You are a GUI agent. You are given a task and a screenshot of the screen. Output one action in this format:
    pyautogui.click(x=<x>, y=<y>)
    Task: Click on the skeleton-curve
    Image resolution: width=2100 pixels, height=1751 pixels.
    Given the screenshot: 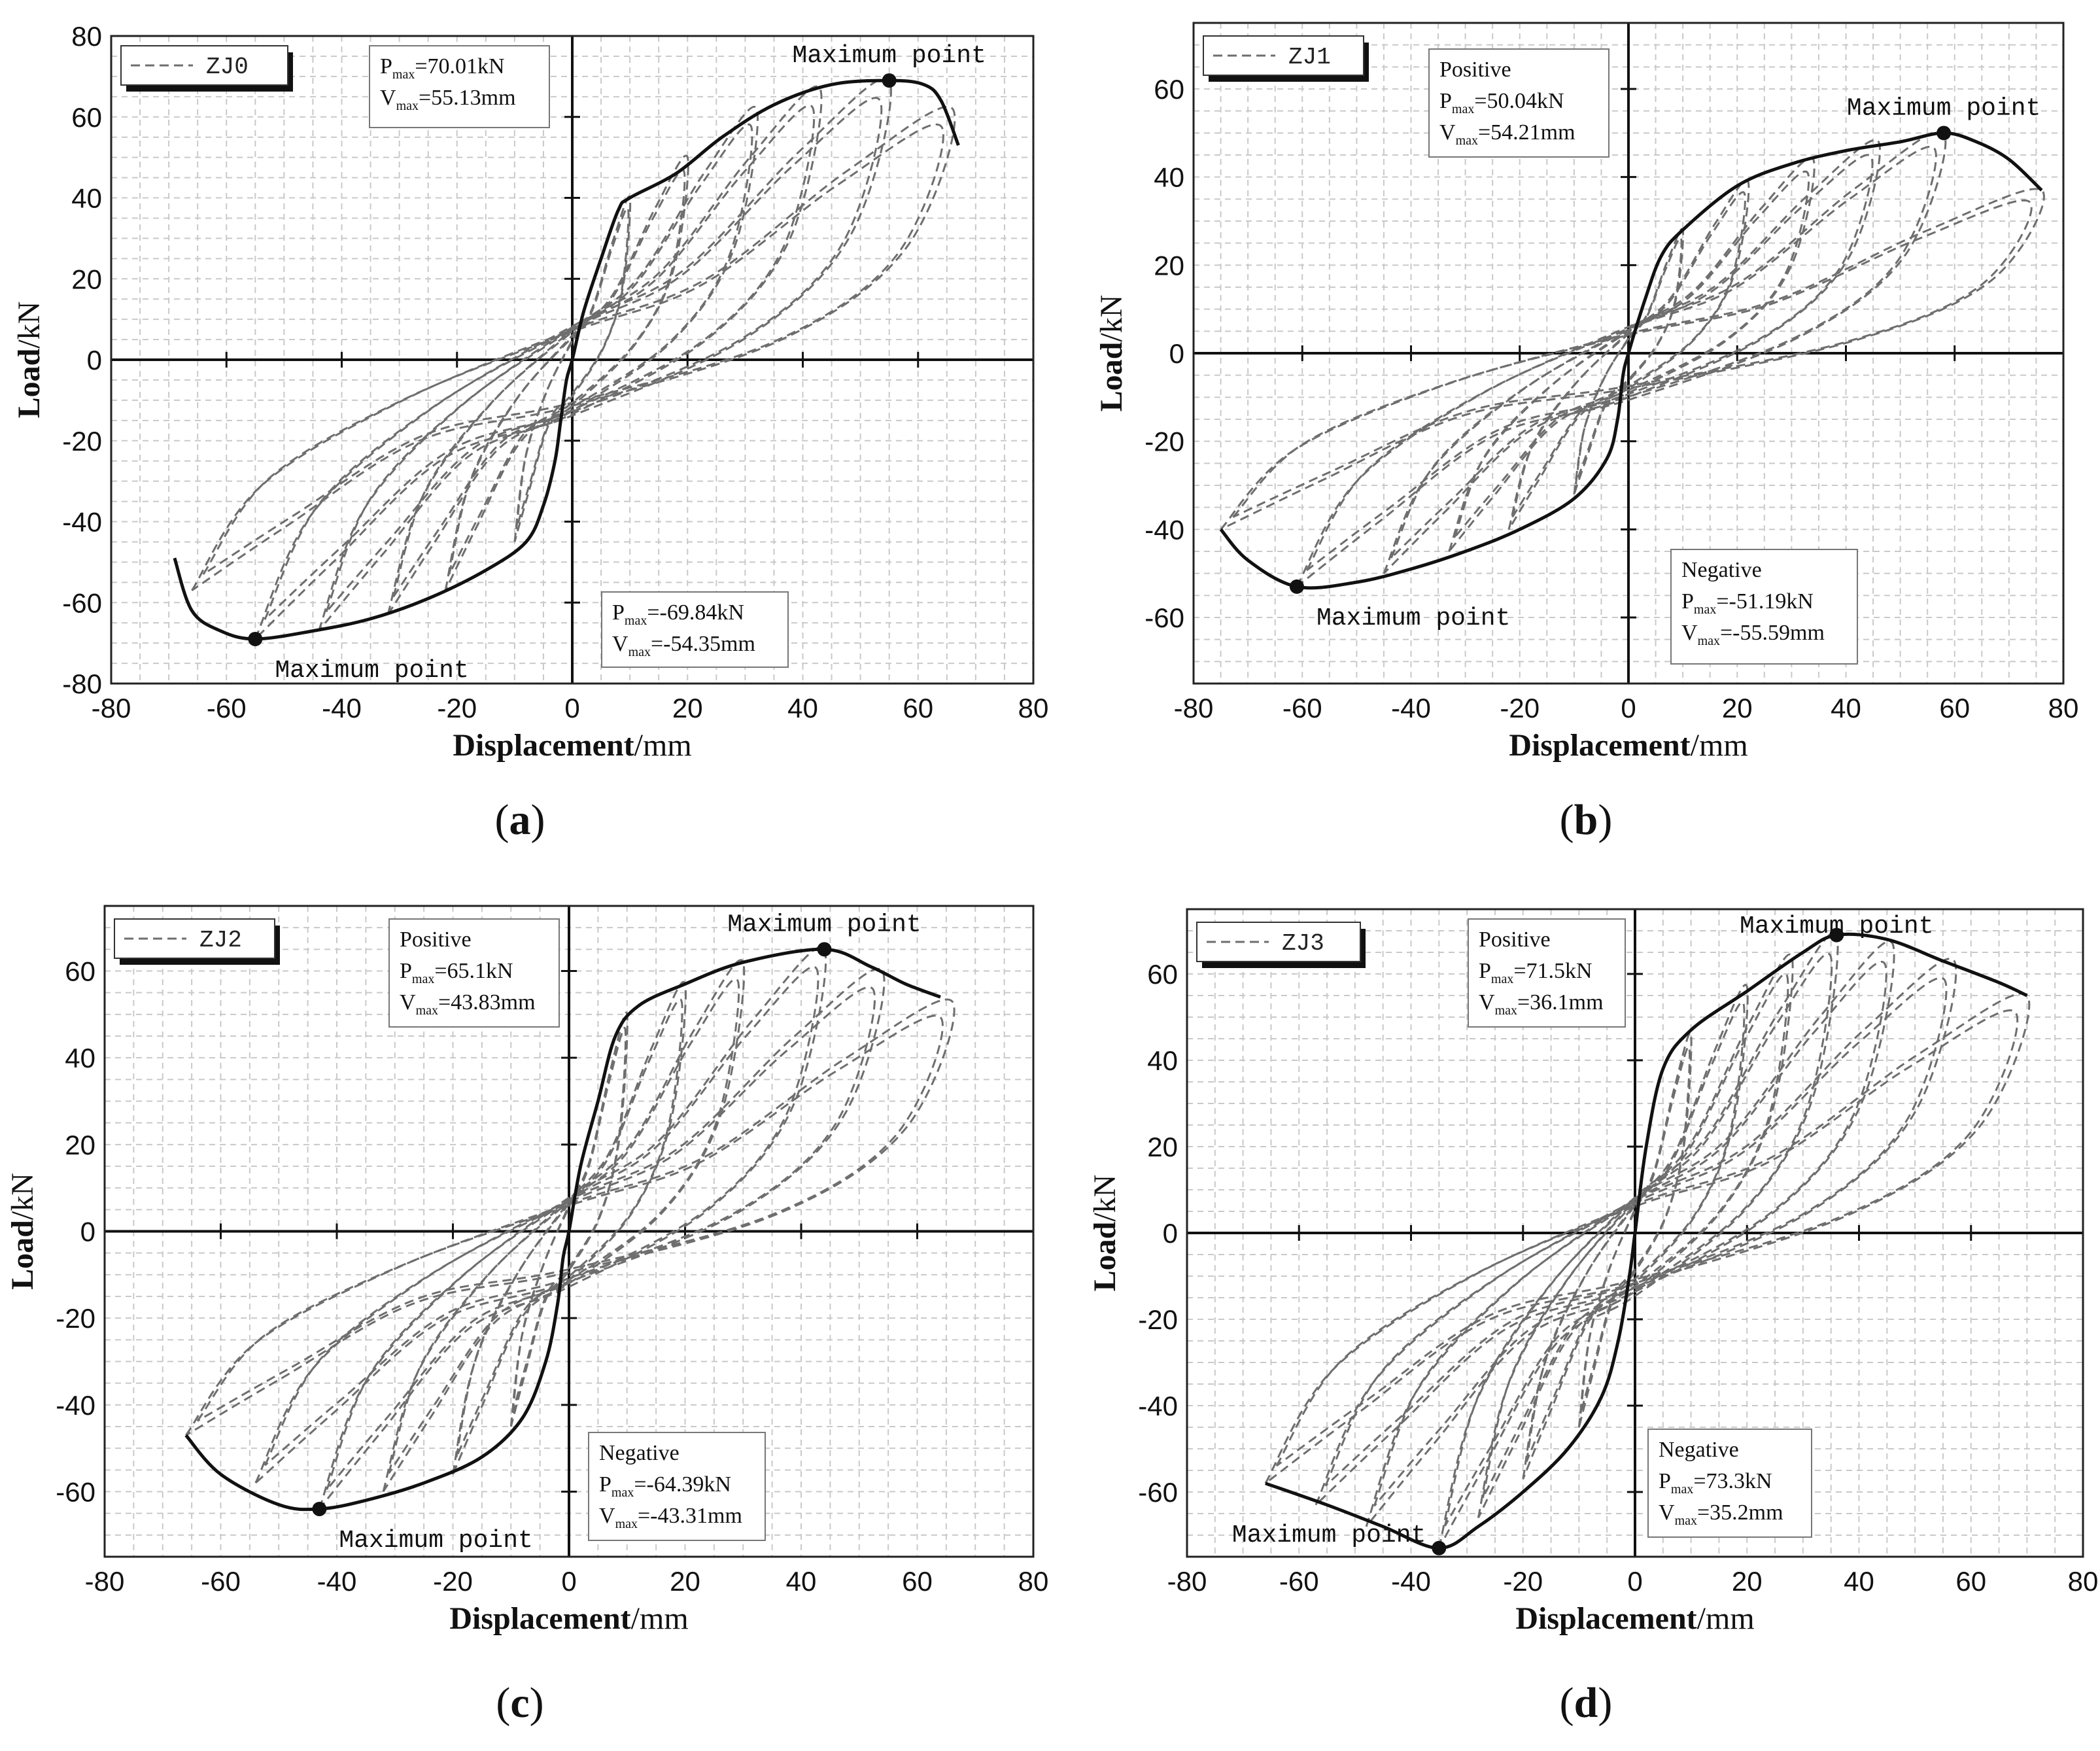 What is the action you would take?
    pyautogui.click(x=566, y=360)
    